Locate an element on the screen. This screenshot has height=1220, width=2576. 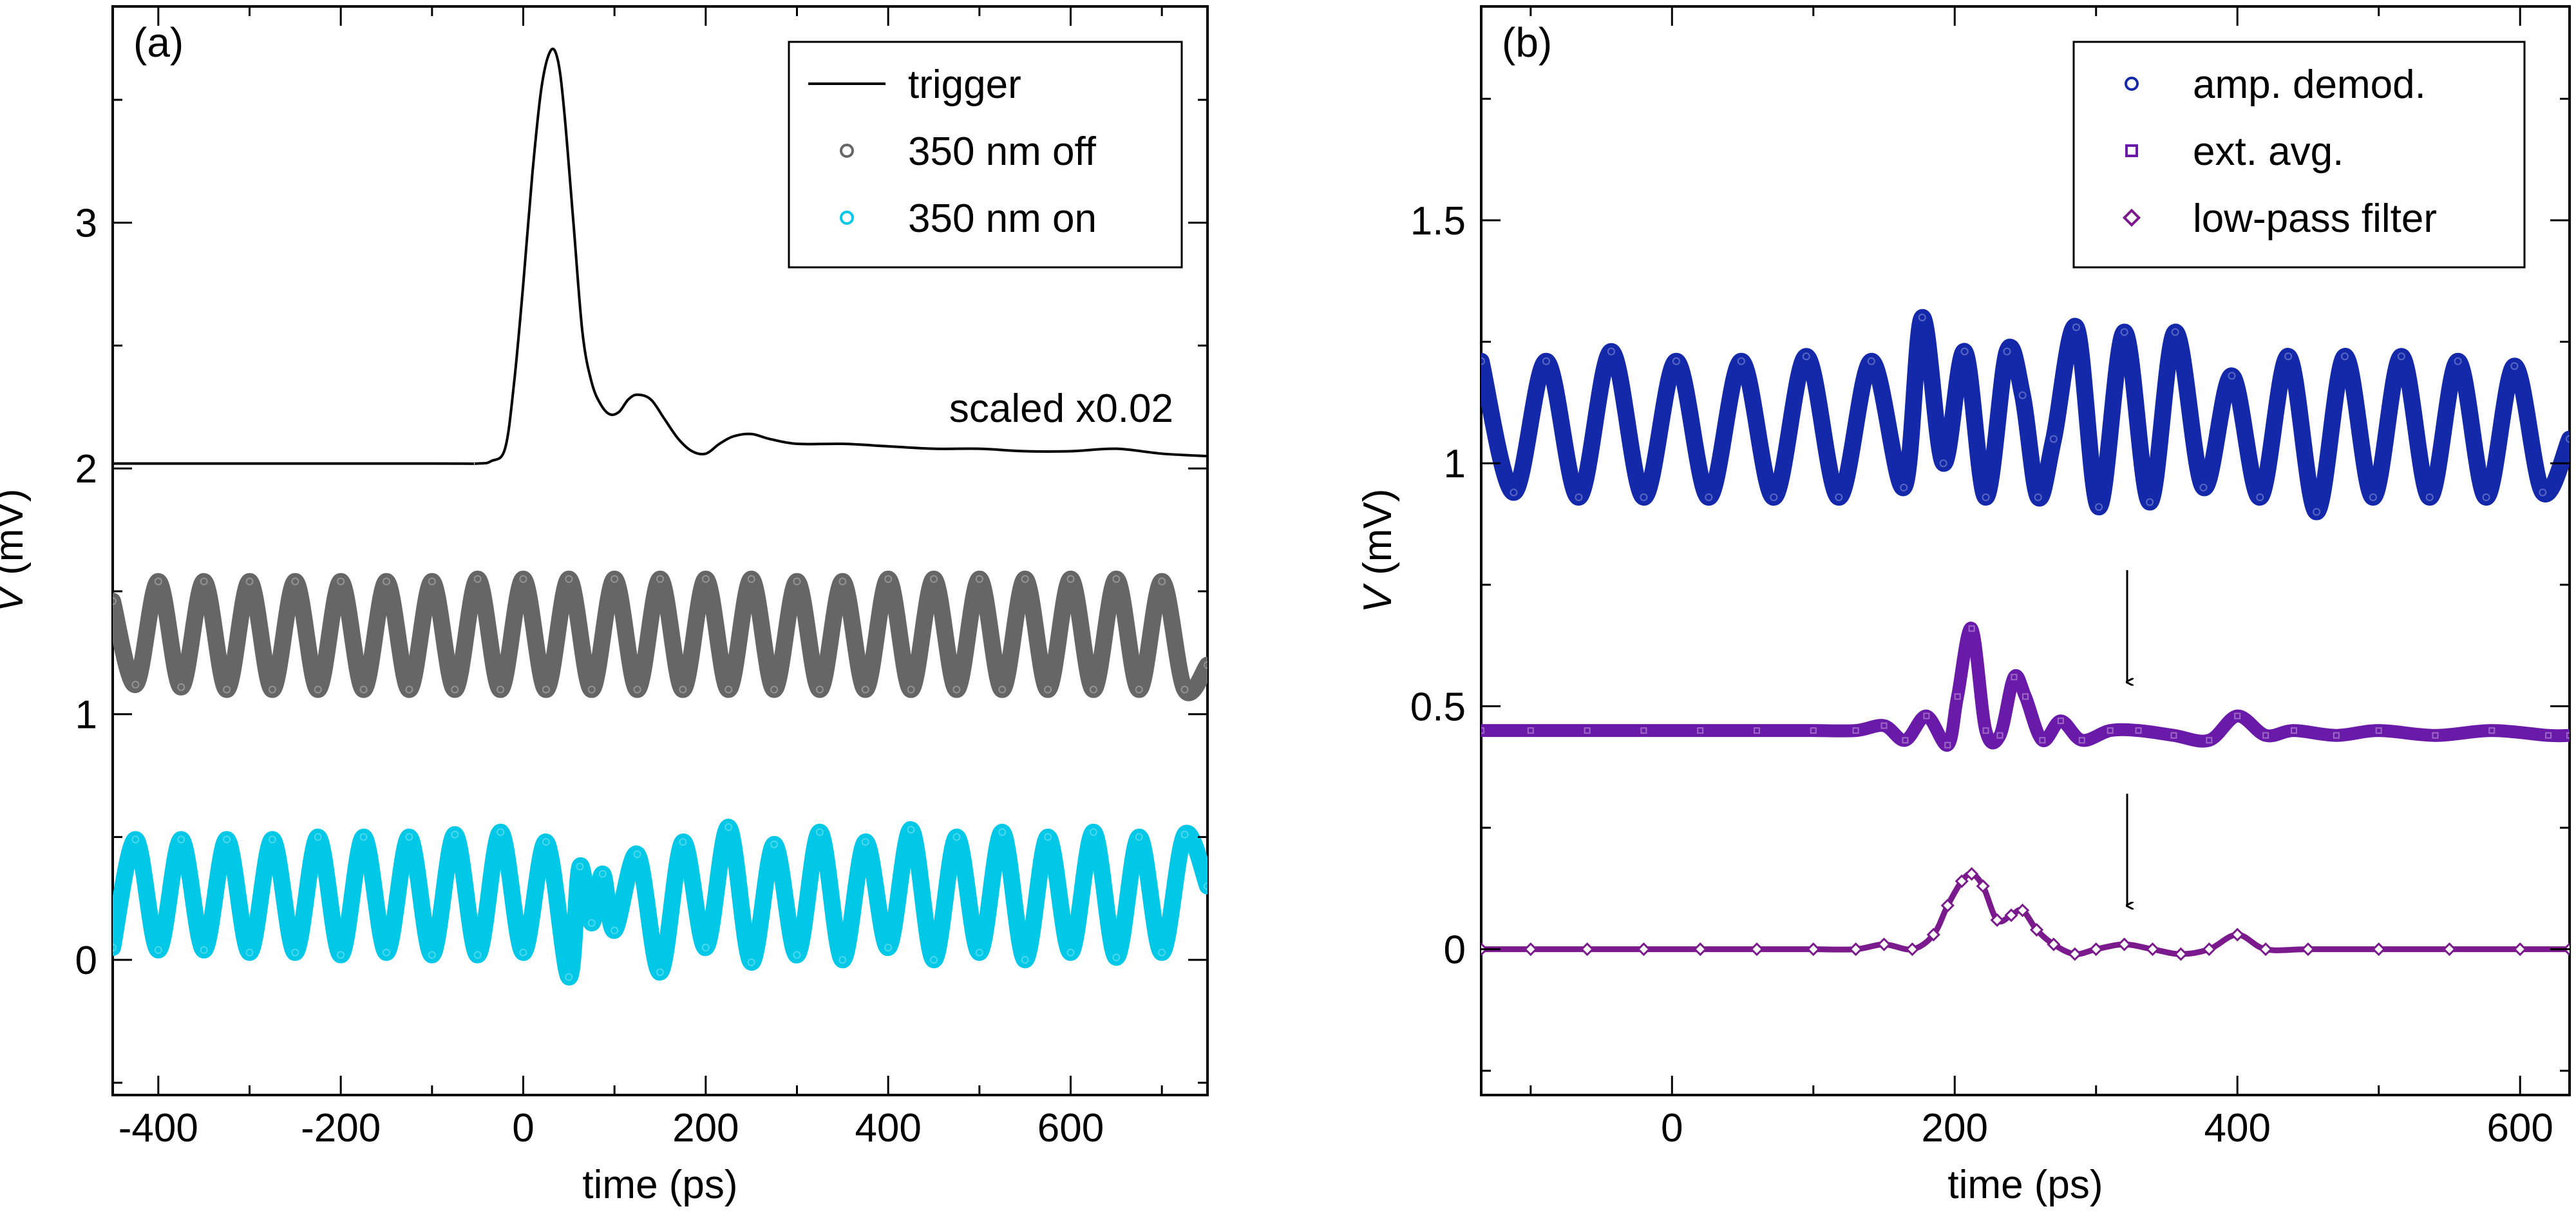
legend-marker is located at coordinates (2132, 217).